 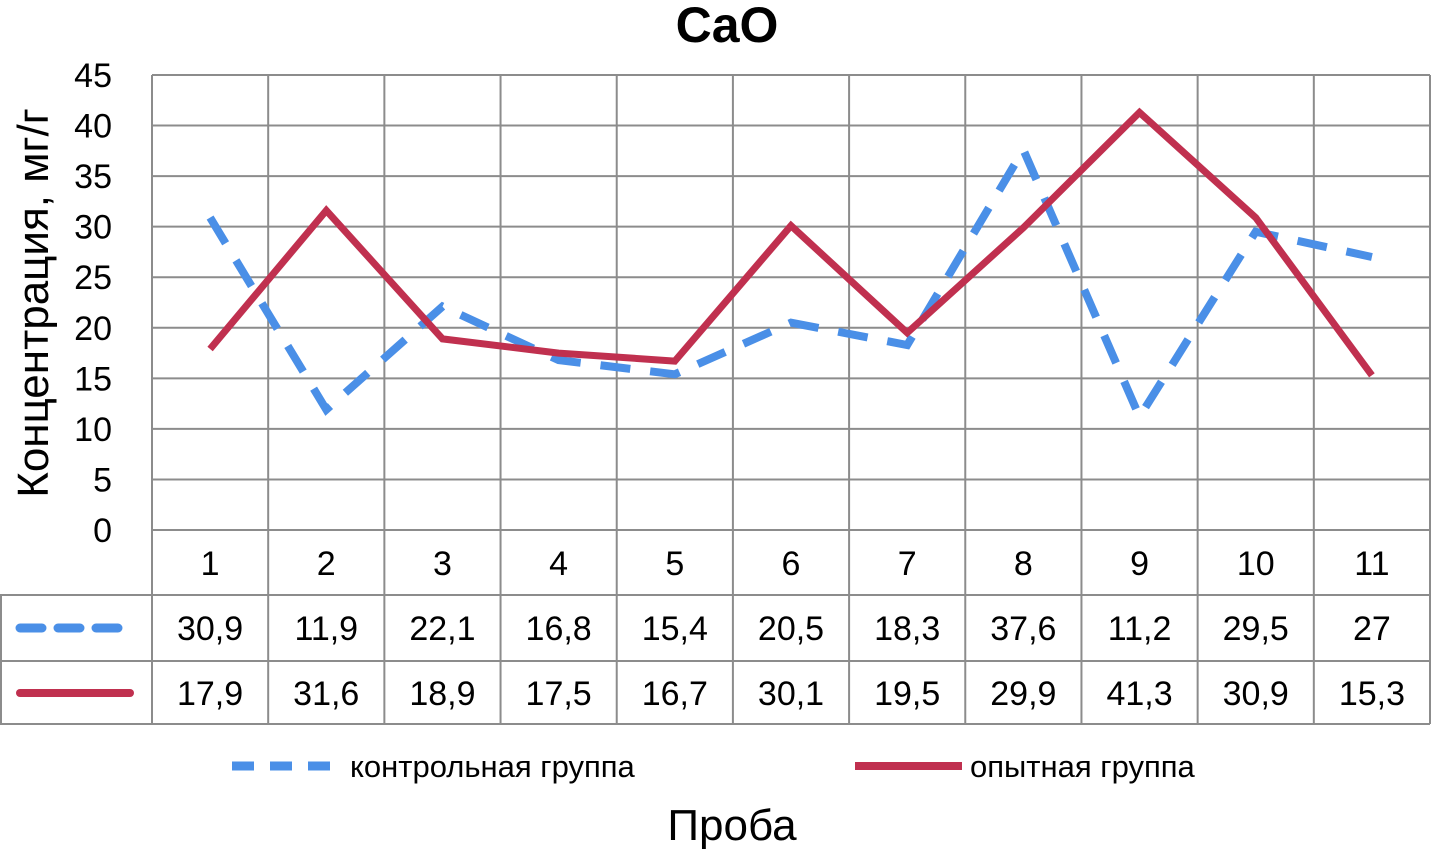 I want to click on legend-label: опытная группа, so click(x=1083, y=766).